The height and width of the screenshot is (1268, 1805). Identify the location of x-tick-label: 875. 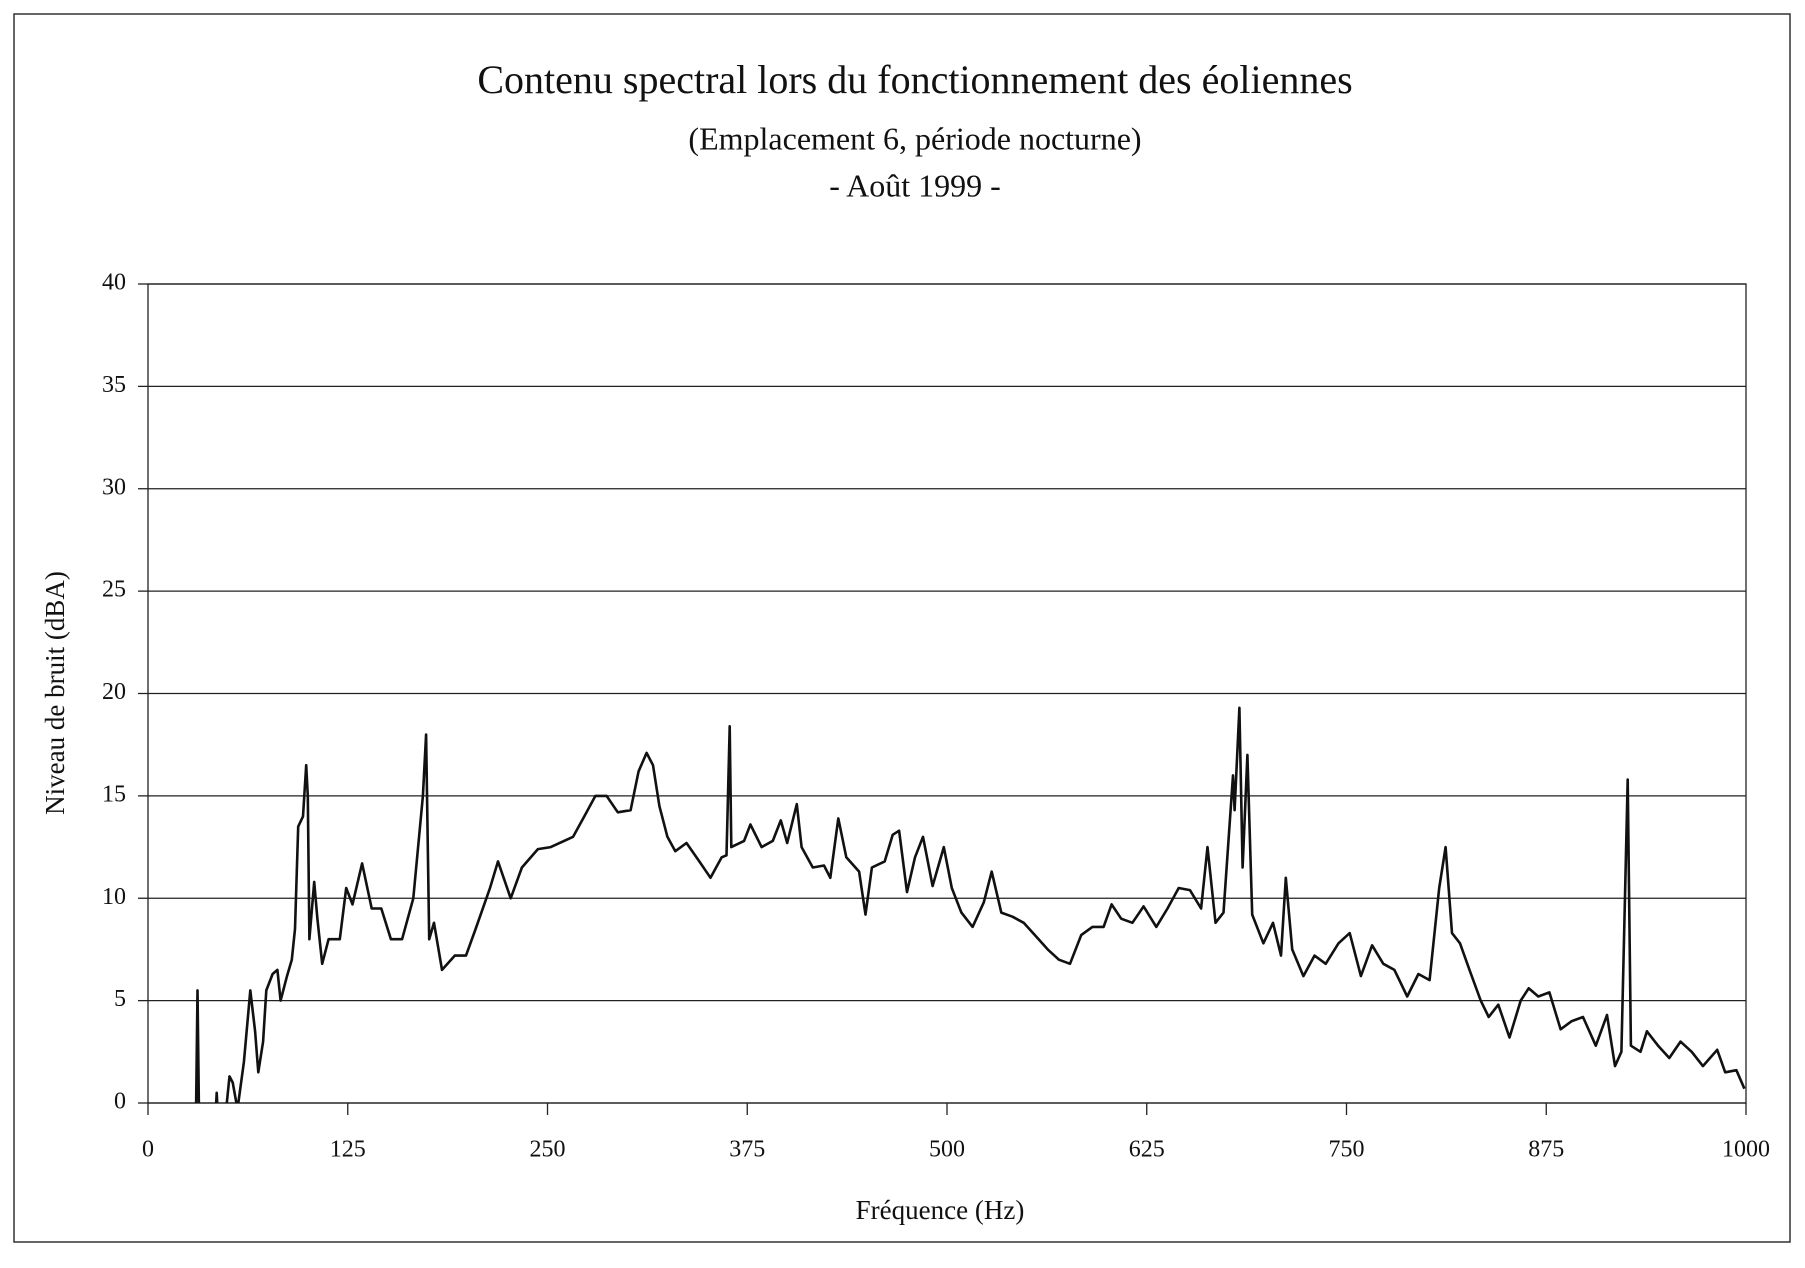
(1546, 1150).